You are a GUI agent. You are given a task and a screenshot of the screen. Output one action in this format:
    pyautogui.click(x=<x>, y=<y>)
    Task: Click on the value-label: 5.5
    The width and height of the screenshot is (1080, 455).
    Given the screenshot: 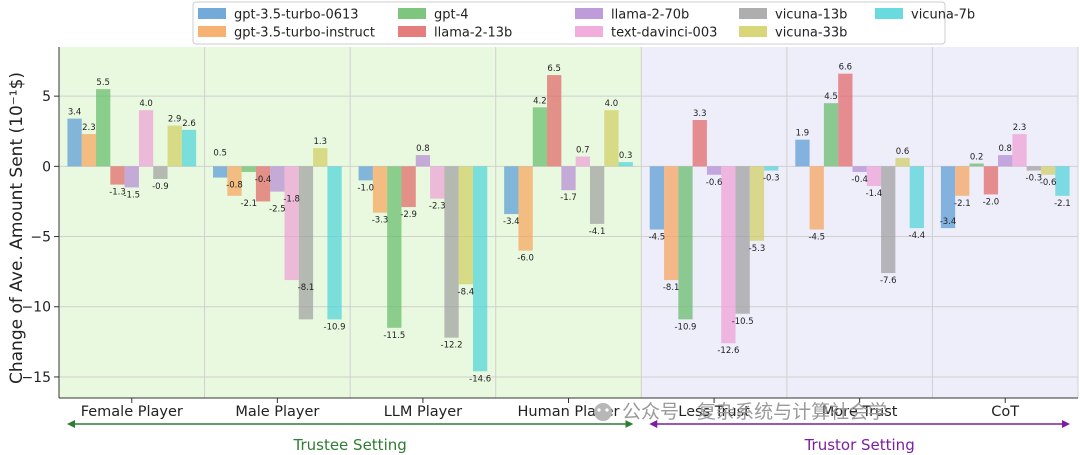 What is the action you would take?
    pyautogui.click(x=103, y=83)
    